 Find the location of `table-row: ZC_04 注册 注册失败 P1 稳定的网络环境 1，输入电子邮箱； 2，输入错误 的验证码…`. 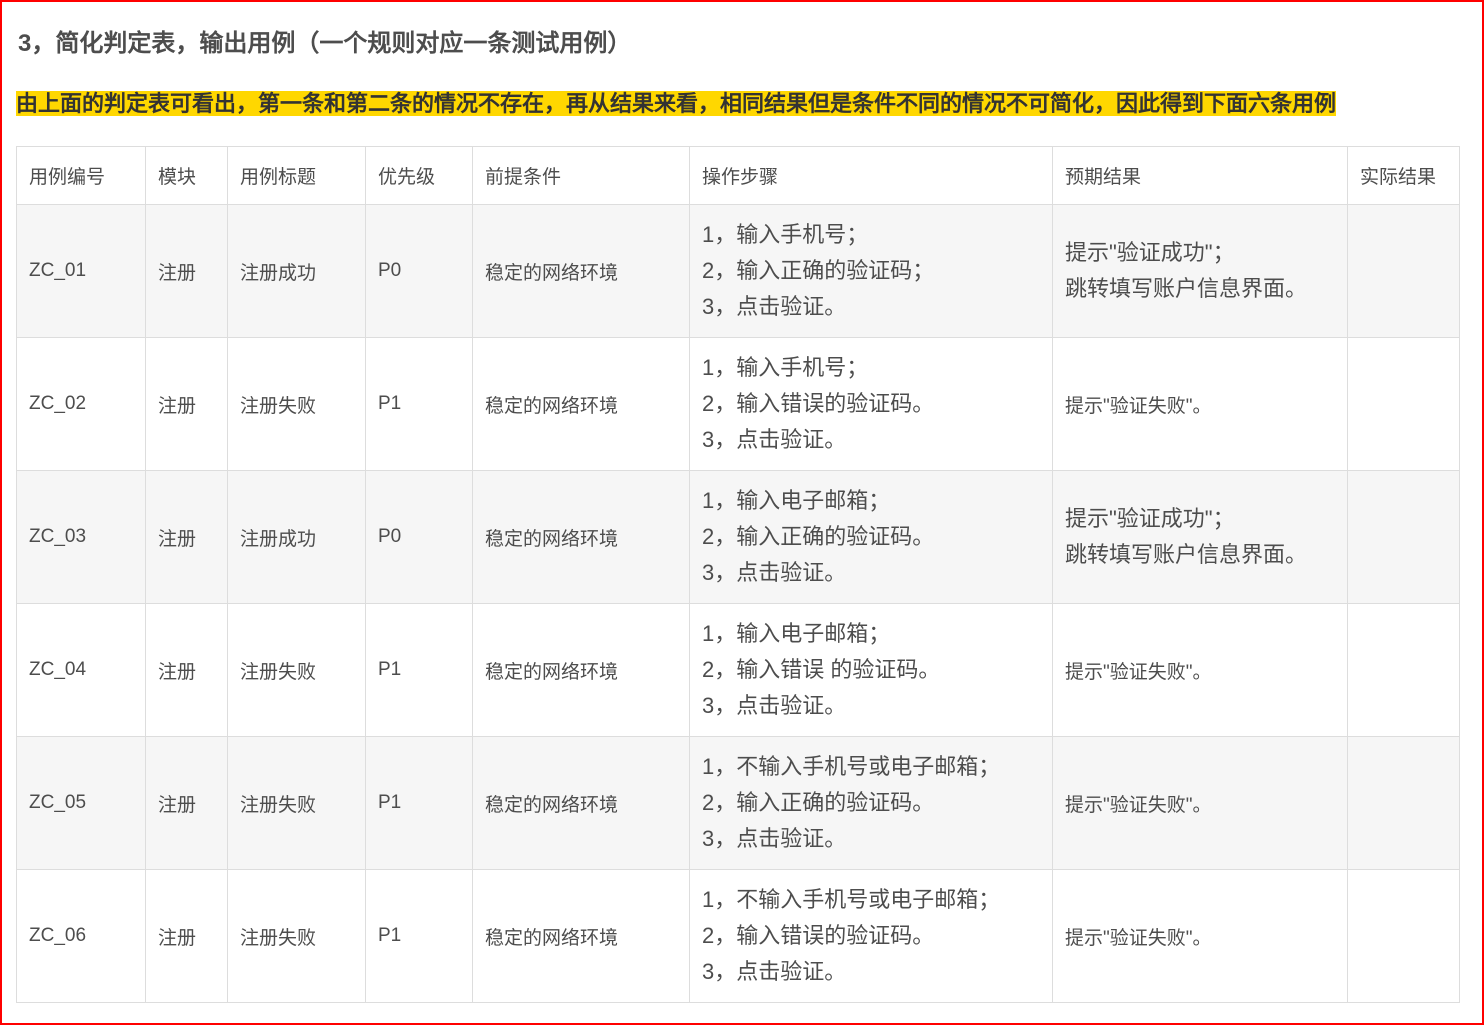

table-row: ZC_04 注册 注册失败 P1 稳定的网络环境 1，输入电子邮箱； 2，输入错误 的验证码… is located at coordinates (738, 670).